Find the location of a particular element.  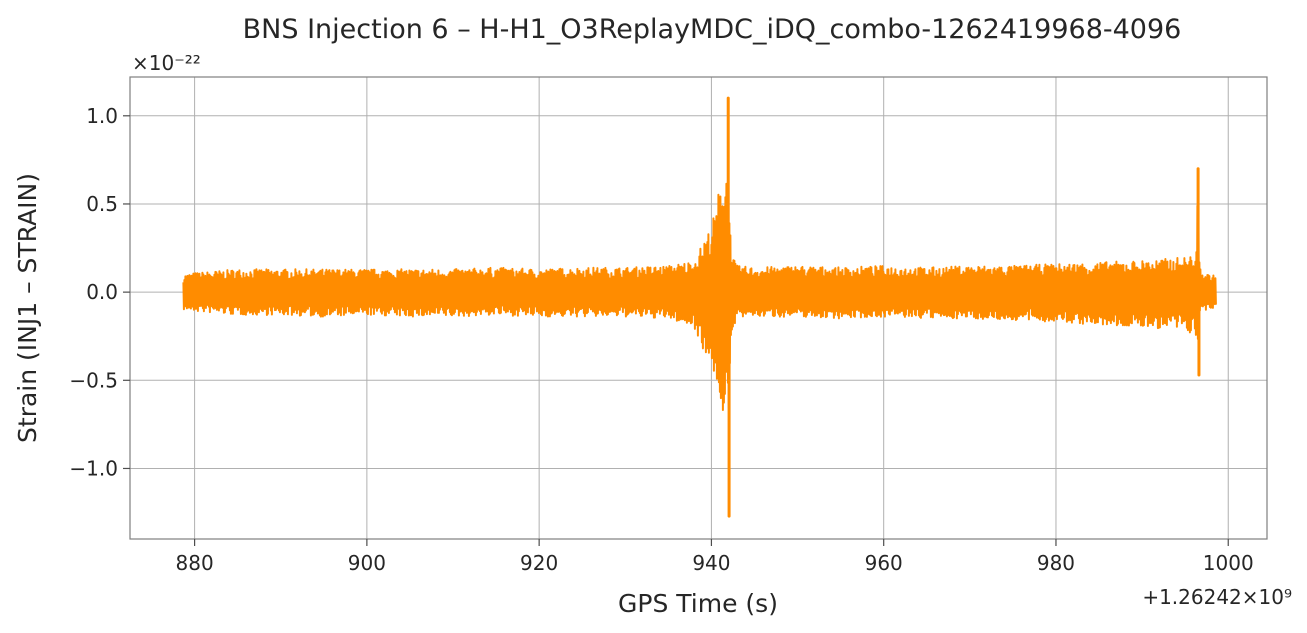

y-tick-label: 0.0 is located at coordinates (102, 292).